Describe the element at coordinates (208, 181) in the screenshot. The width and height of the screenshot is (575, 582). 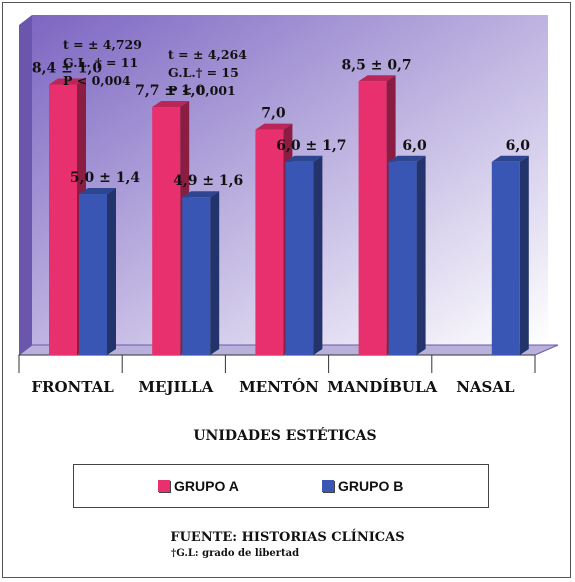
I see `data-label-grupo-b-mejilla: 4,9 ± 1,6` at that location.